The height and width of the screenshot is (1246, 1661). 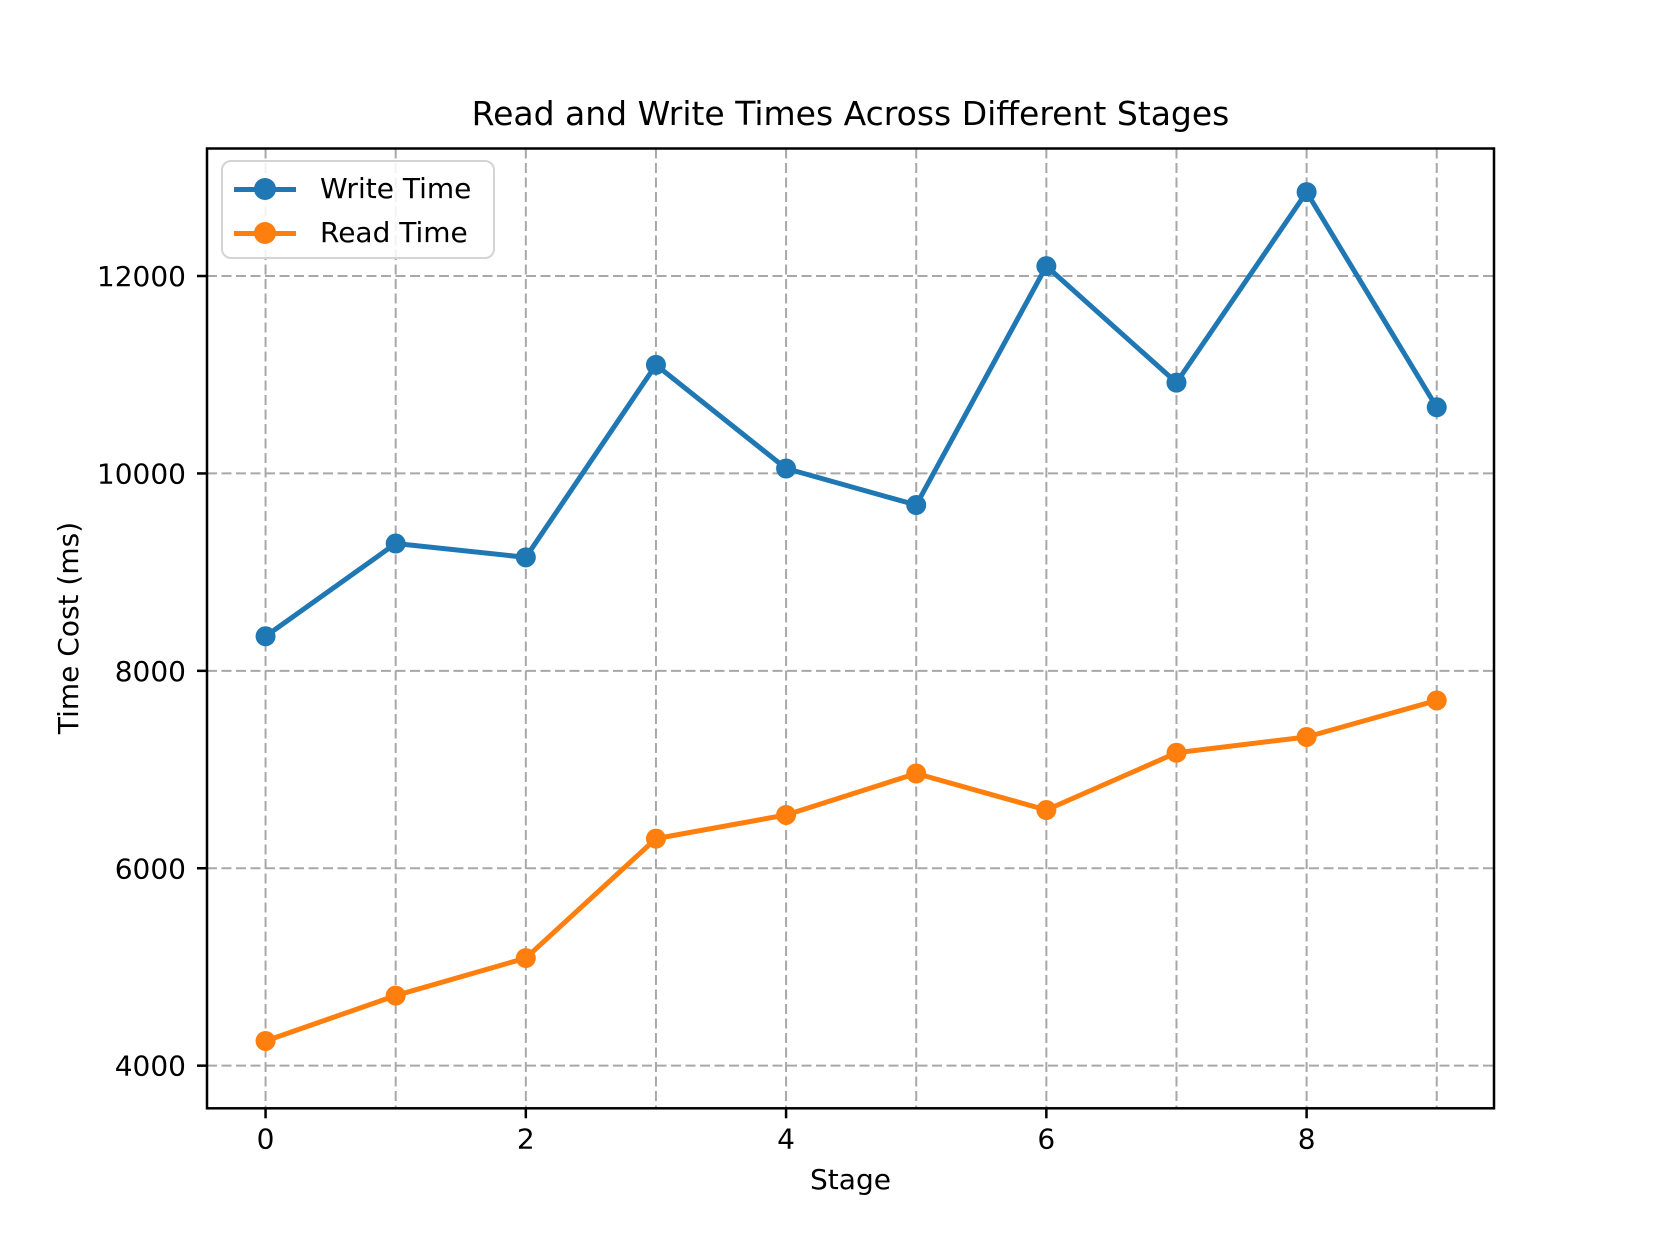 I want to click on y-tick-label: 12000, so click(x=141, y=276).